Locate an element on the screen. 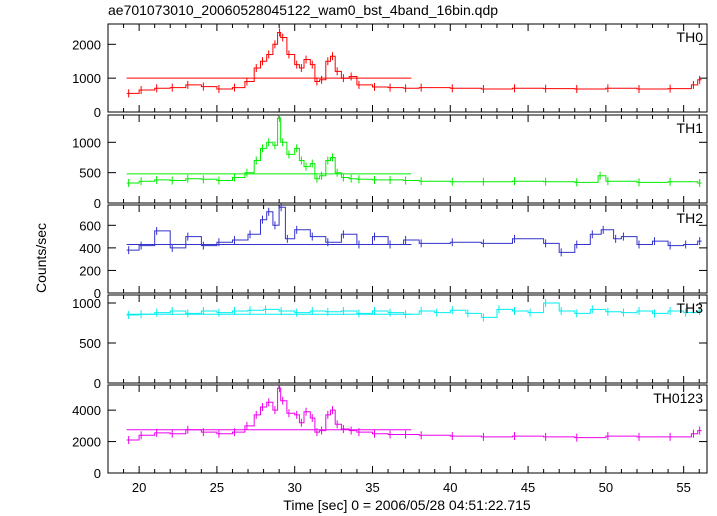 The width and height of the screenshot is (717, 516). panel-label: TH1 is located at coordinates (690, 128).